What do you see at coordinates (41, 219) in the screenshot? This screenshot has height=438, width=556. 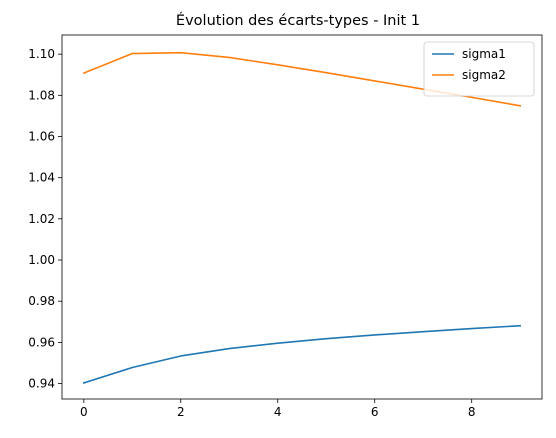 I see `y-tick-label: 1.02` at bounding box center [41, 219].